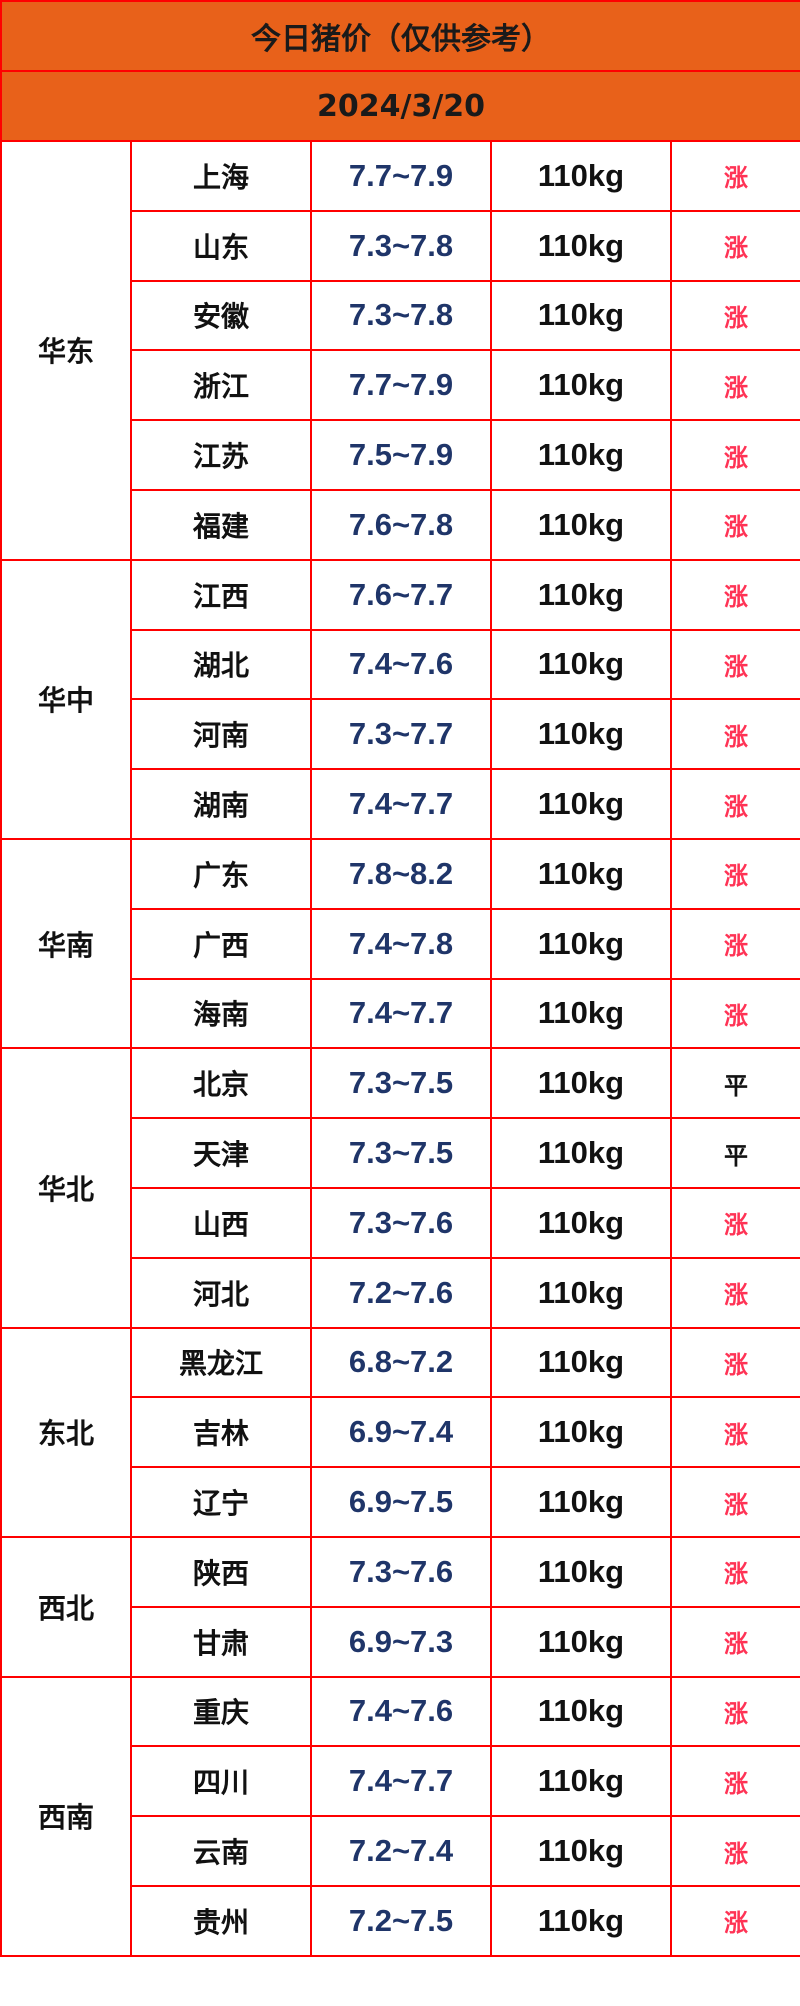 This screenshot has width=800, height=2006. I want to click on price-cell: 7.3~7.7, so click(401, 734).